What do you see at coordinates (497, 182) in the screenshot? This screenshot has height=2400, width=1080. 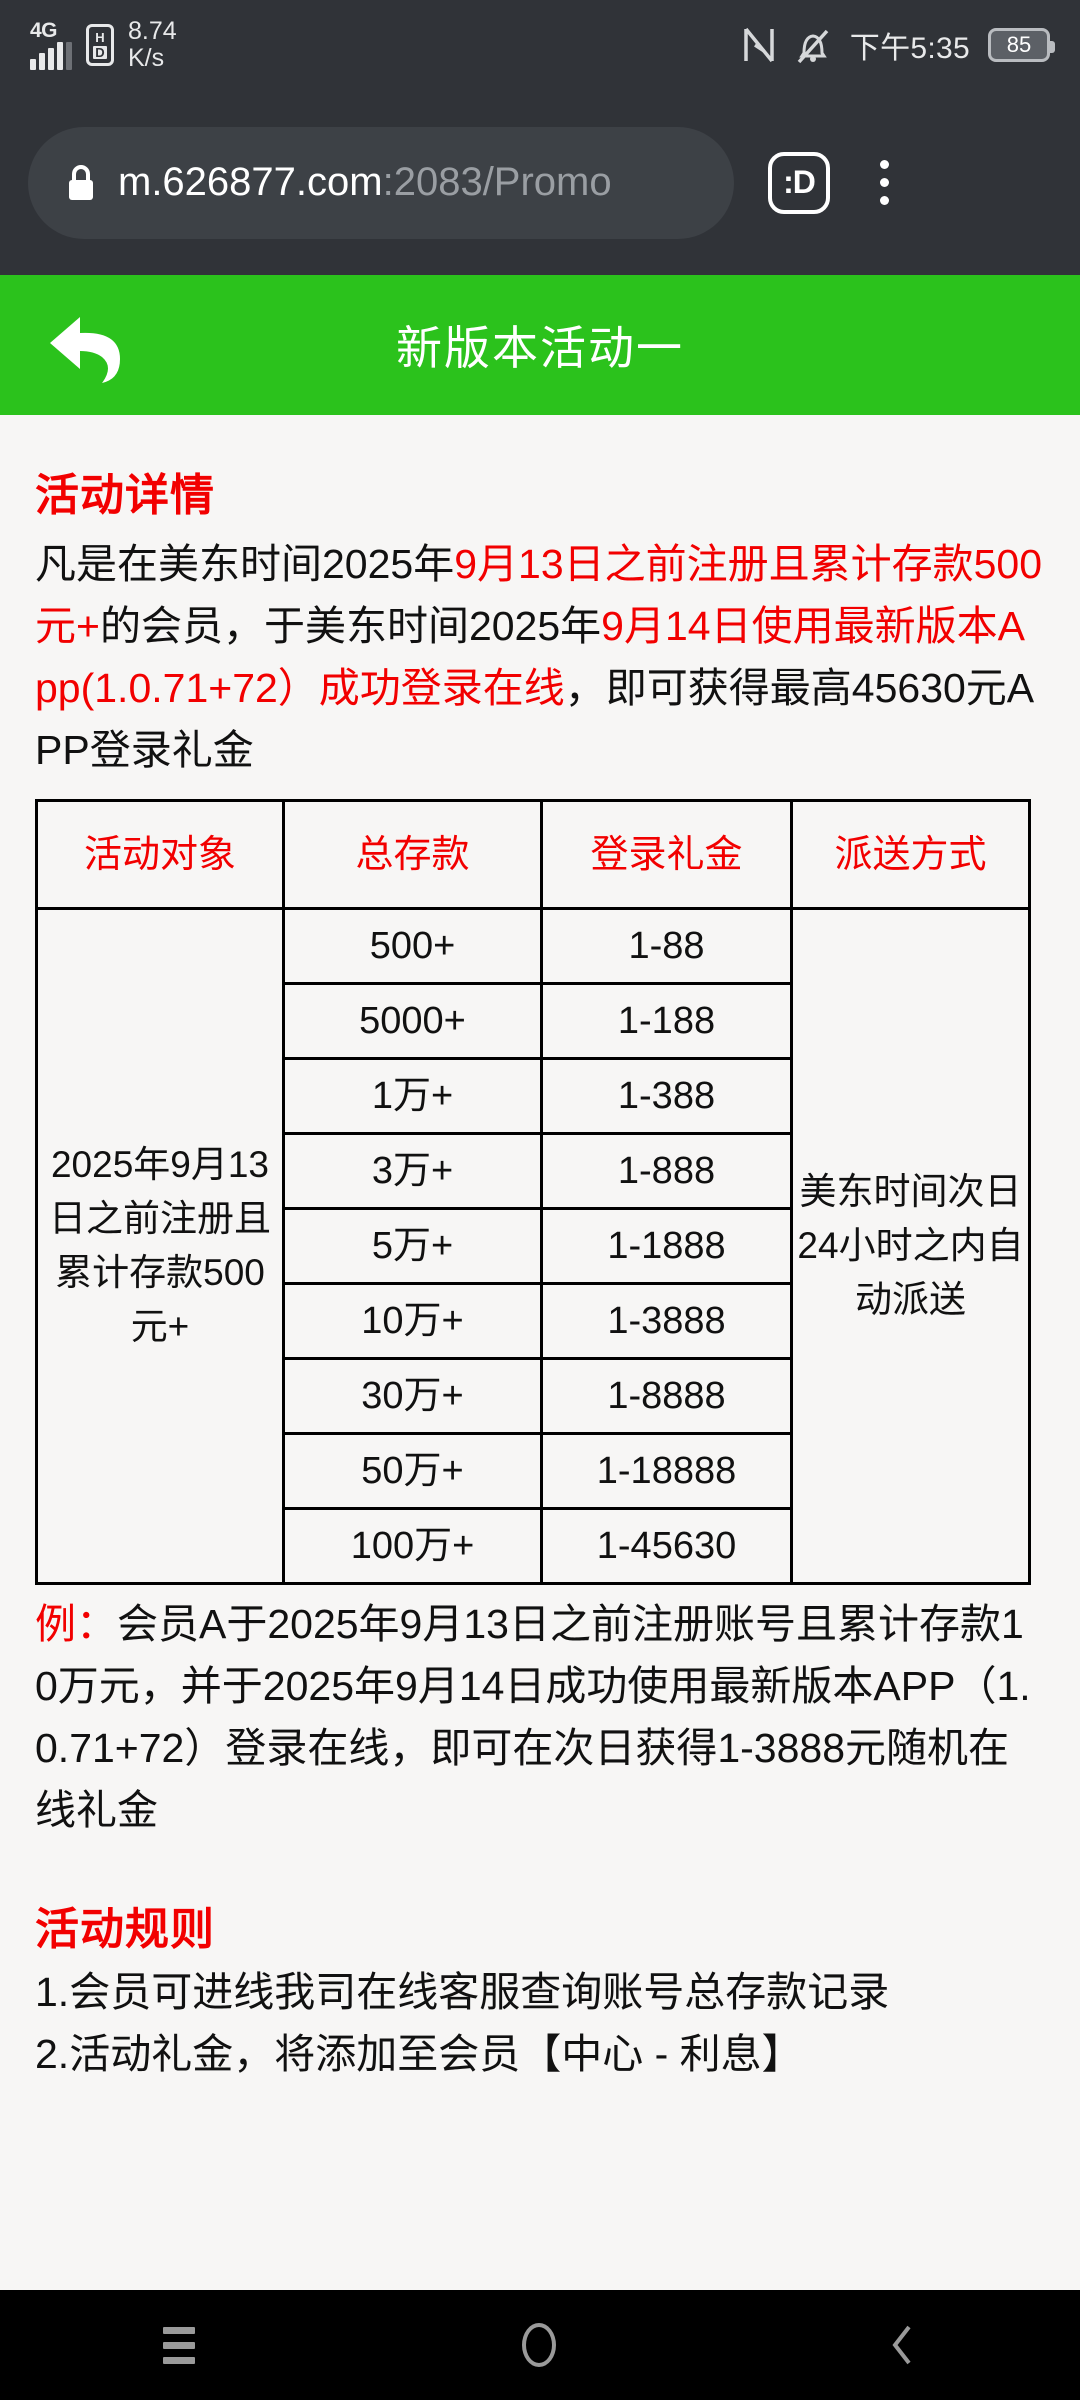 I see `url-path: :2083/Promo` at bounding box center [497, 182].